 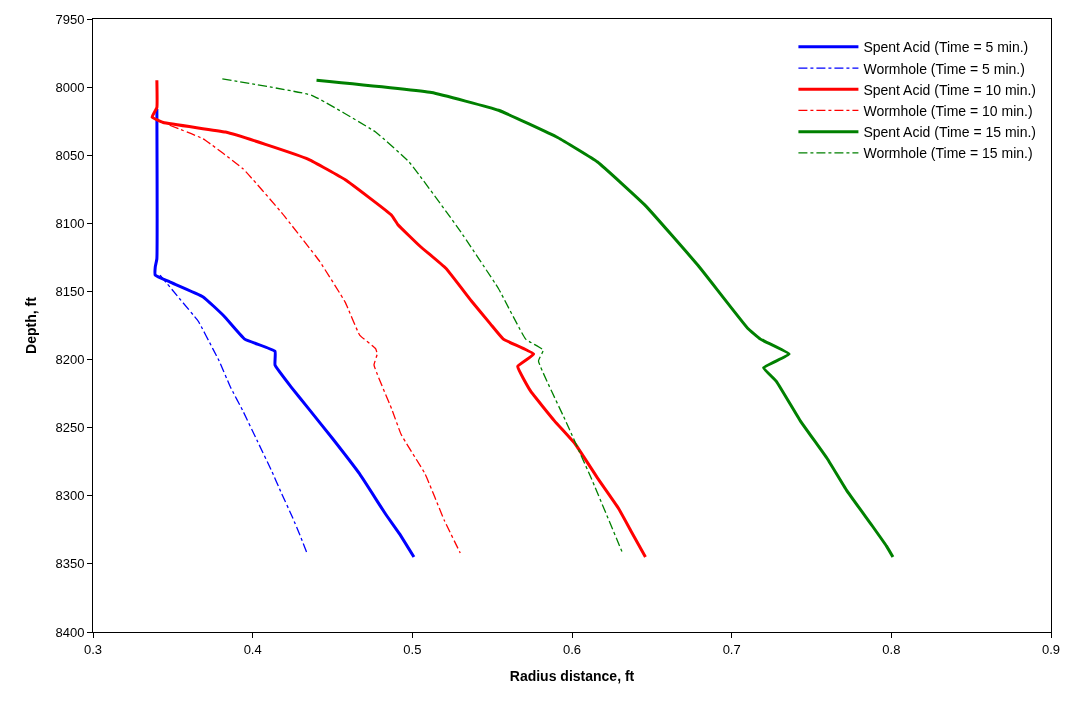 What do you see at coordinates (70, 632) in the screenshot?
I see `y-tick-label: 8400` at bounding box center [70, 632].